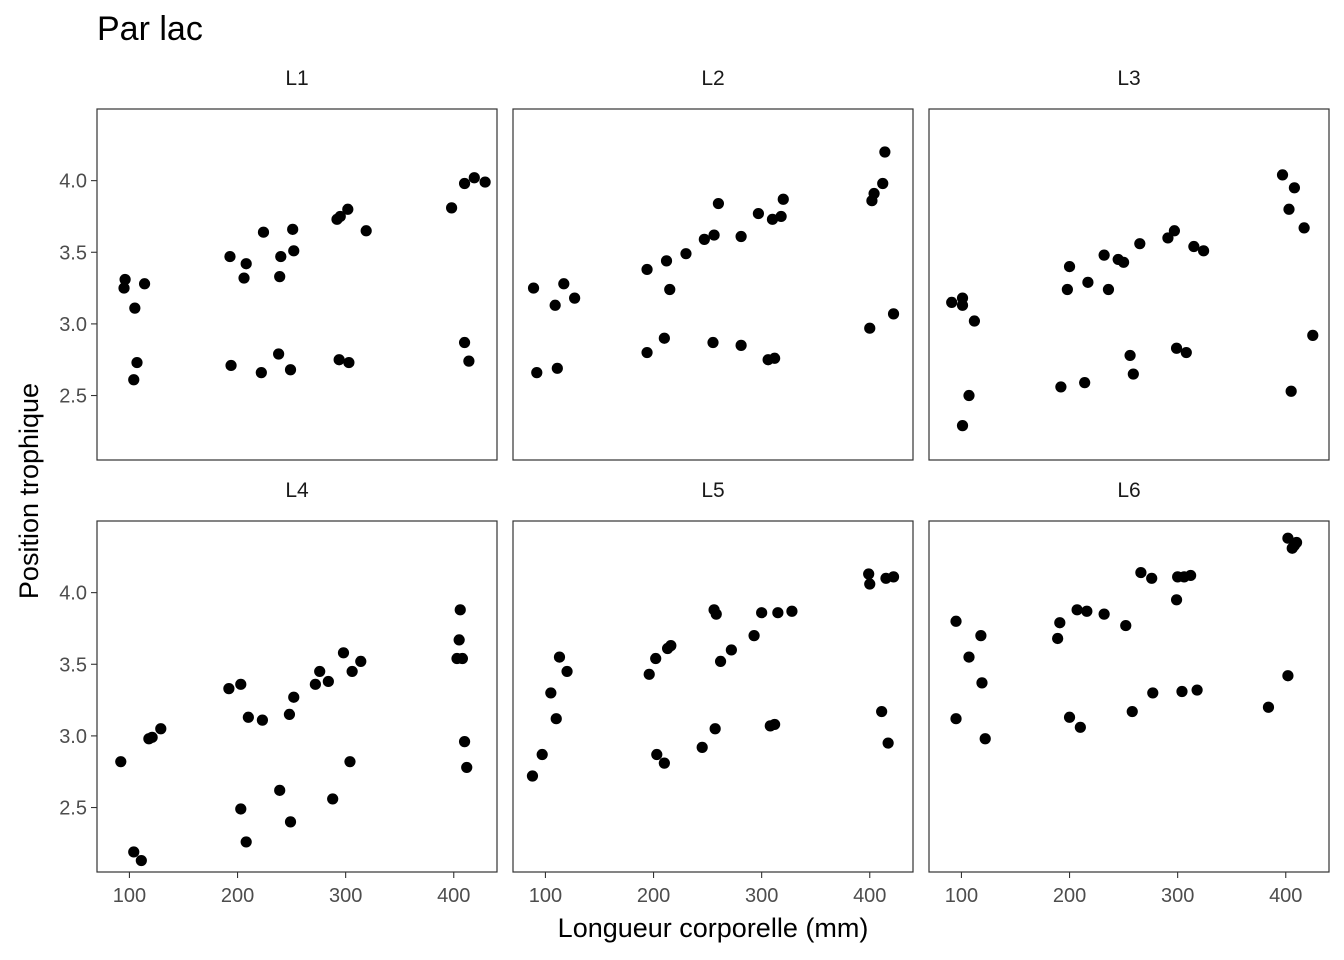  Describe the element at coordinates (713, 928) in the screenshot. I see `x-axis-title: Longueur corporelle (mm)` at that location.